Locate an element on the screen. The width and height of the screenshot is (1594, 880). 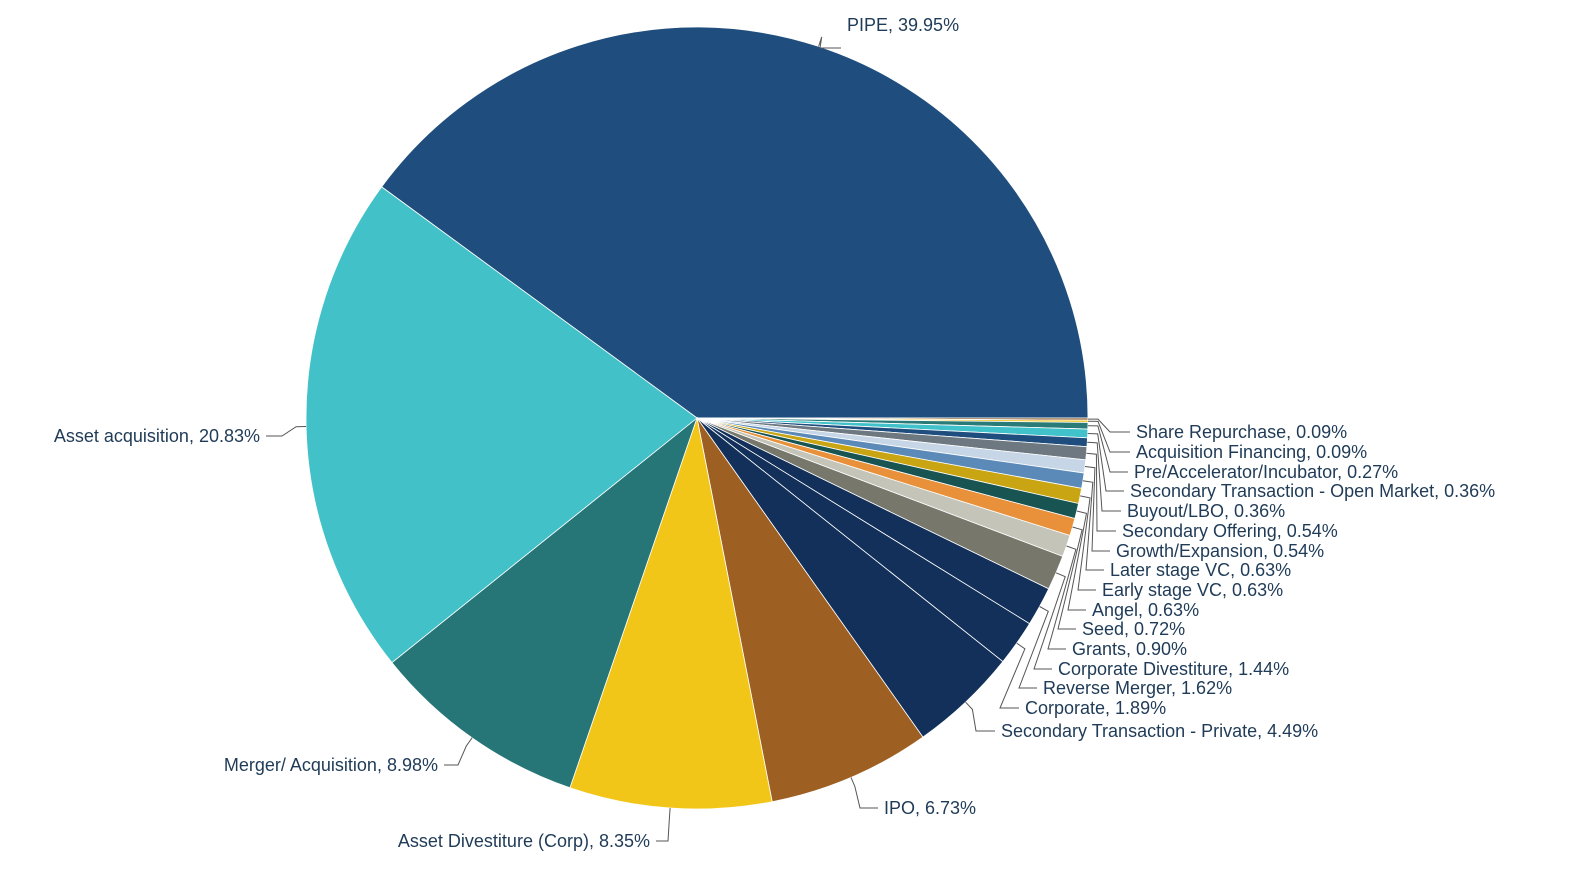
slice-label-share-repurchase: Share Repurchase, 0.09% is located at coordinates (1241, 432).